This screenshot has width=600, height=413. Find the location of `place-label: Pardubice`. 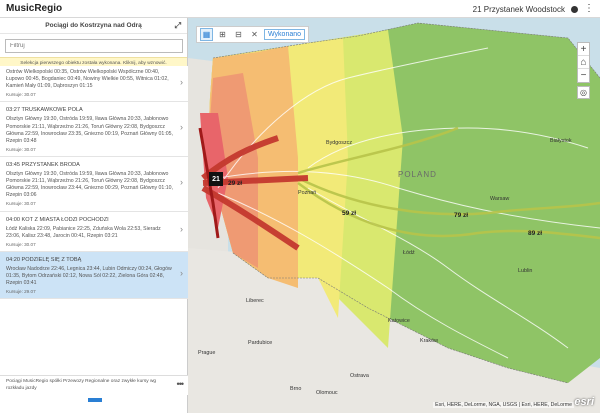

place-label: Pardubice is located at coordinates (260, 343).